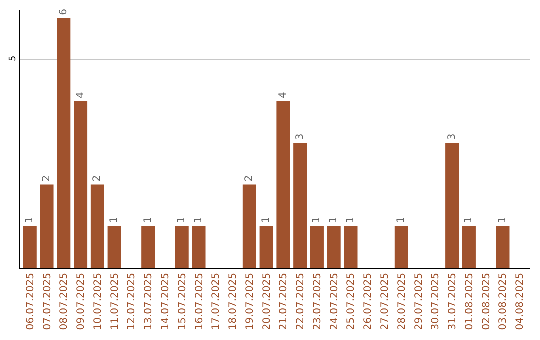 This screenshot has height=340, width=540. I want to click on x-tick-label: 01.08.2025, so click(470, 301).